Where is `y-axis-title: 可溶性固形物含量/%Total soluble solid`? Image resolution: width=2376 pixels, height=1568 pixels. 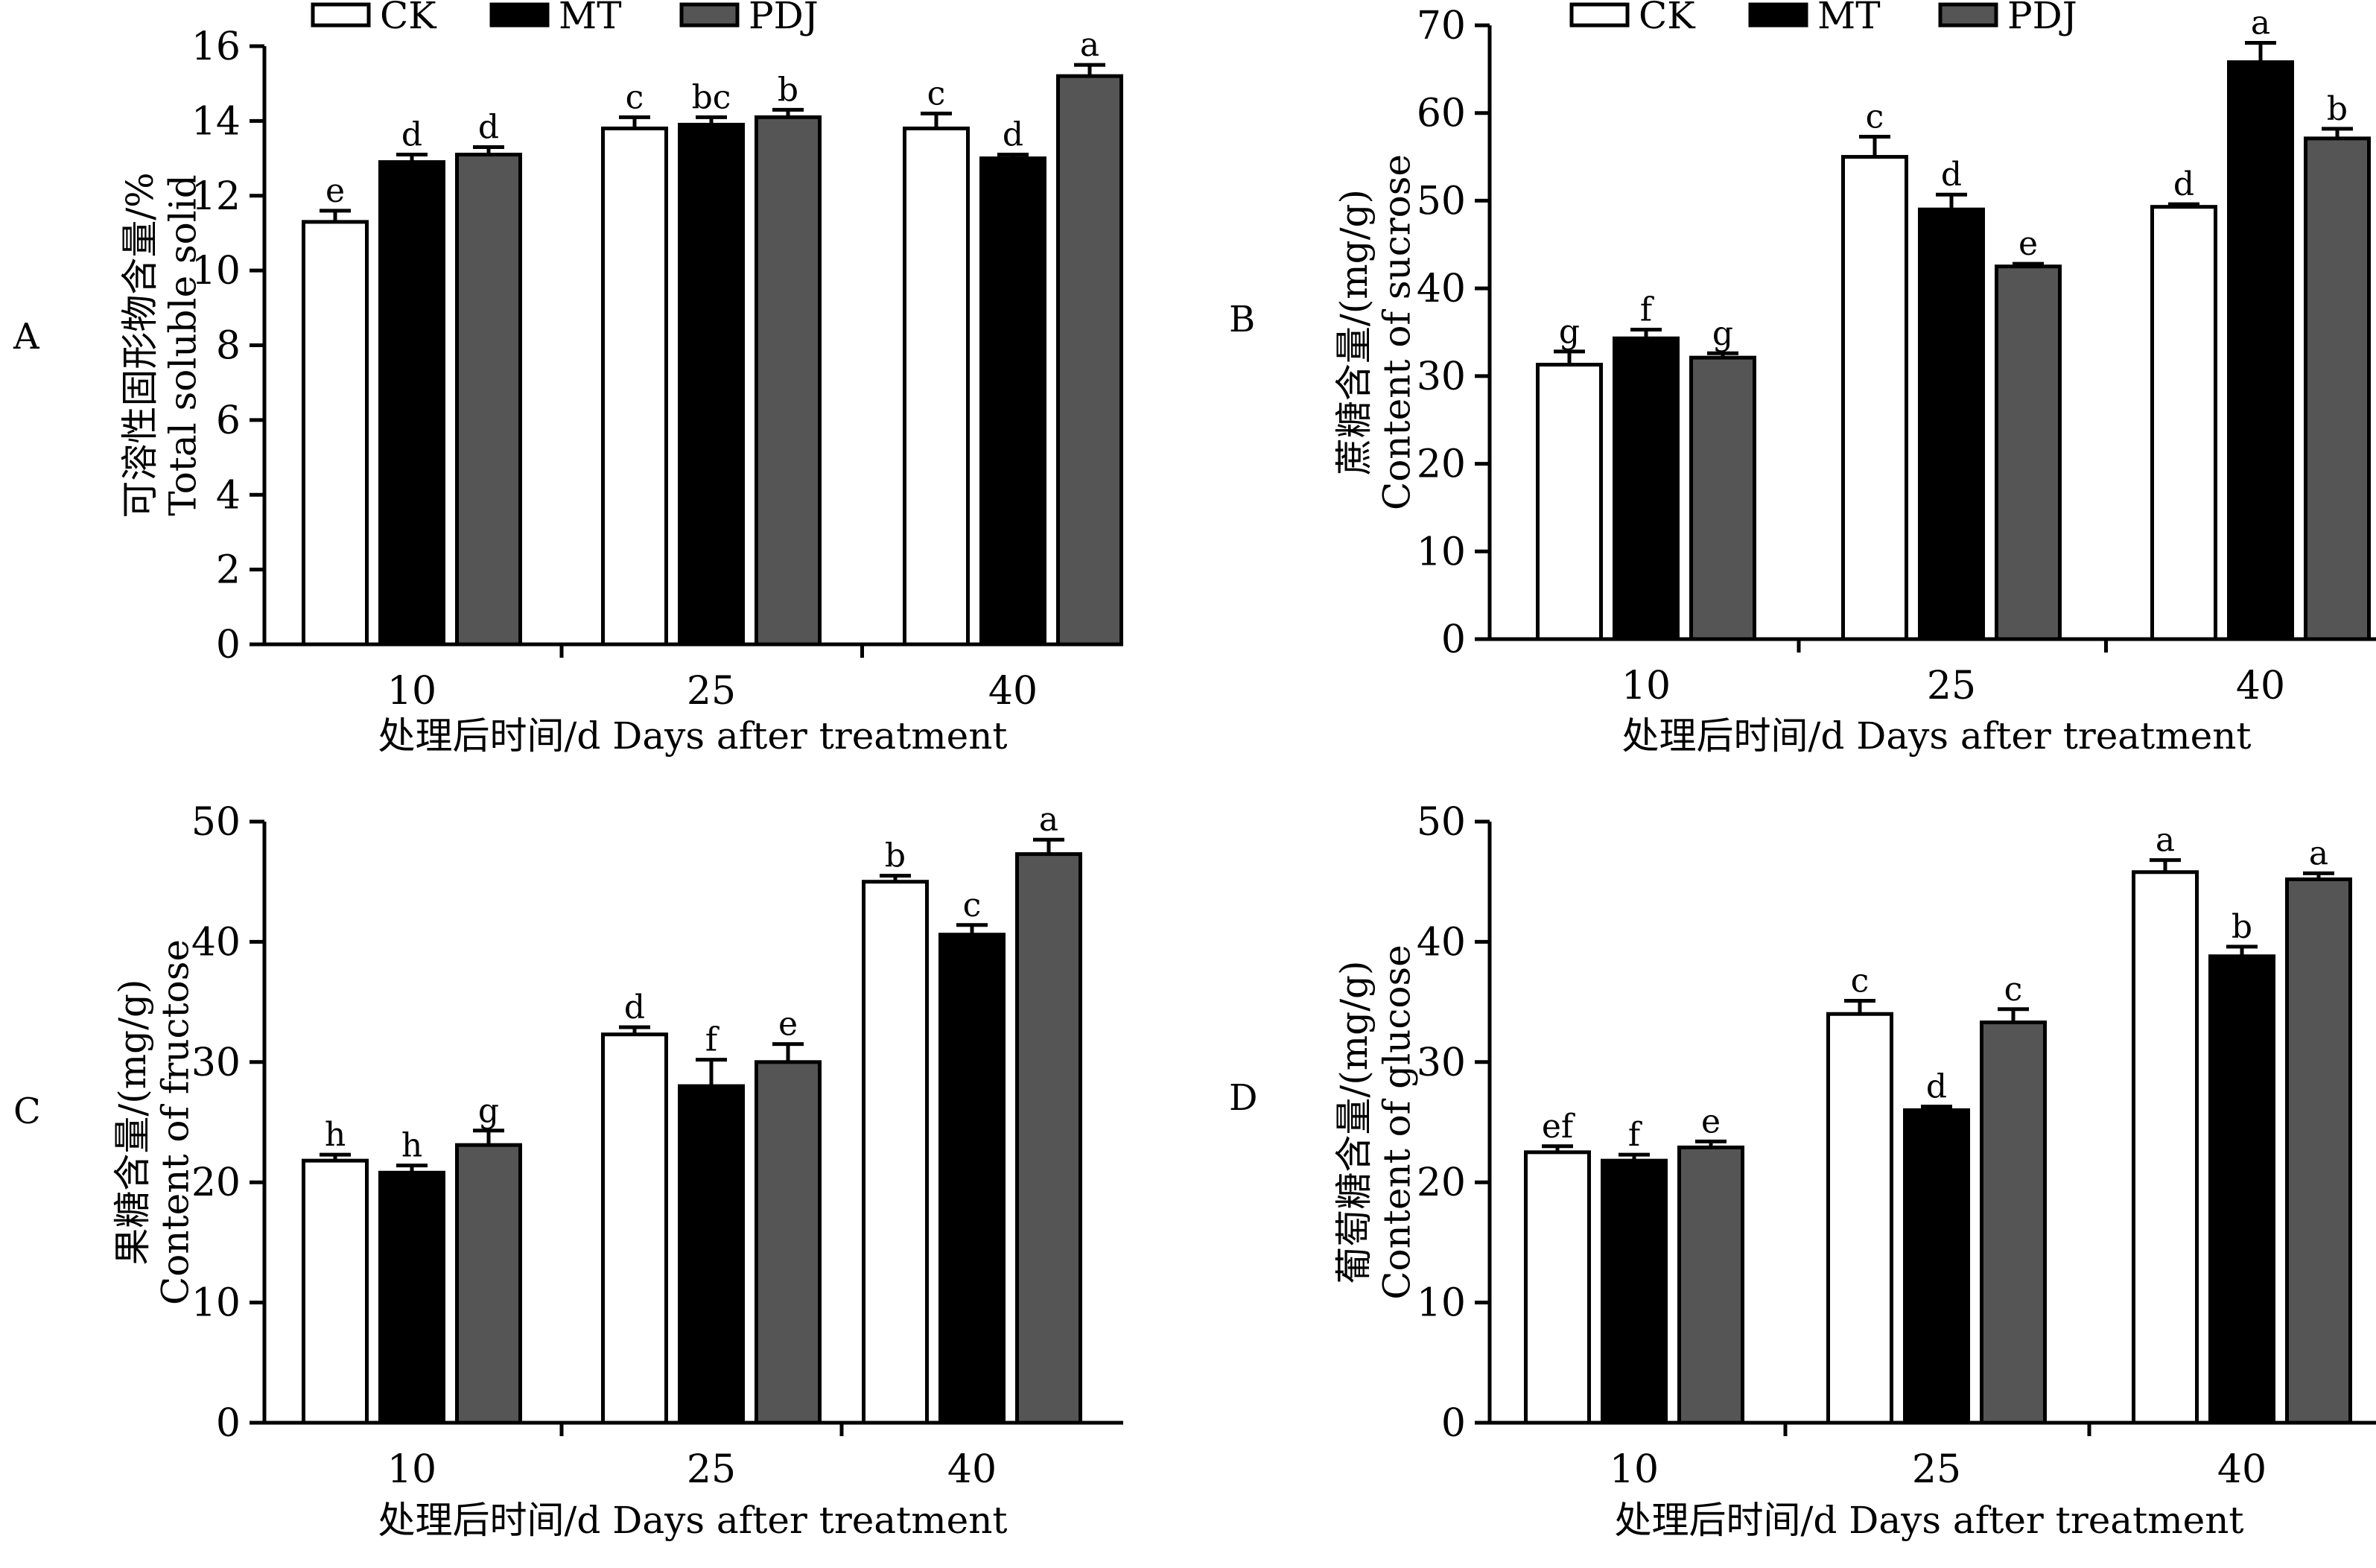
y-axis-title: 可溶性固形物含量/%Total soluble solid is located at coordinates (161, 345).